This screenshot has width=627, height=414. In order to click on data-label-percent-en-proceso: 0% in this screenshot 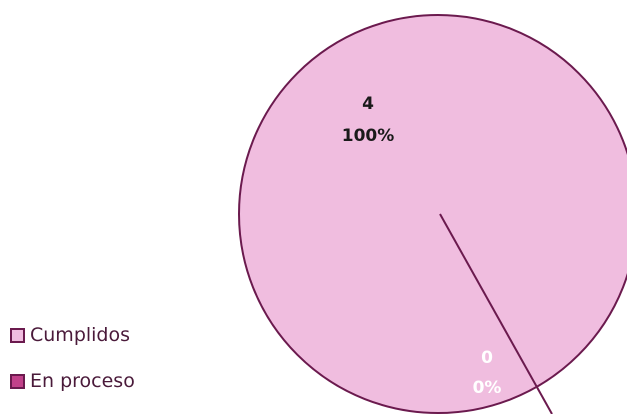, I will do `click(487, 388)`.